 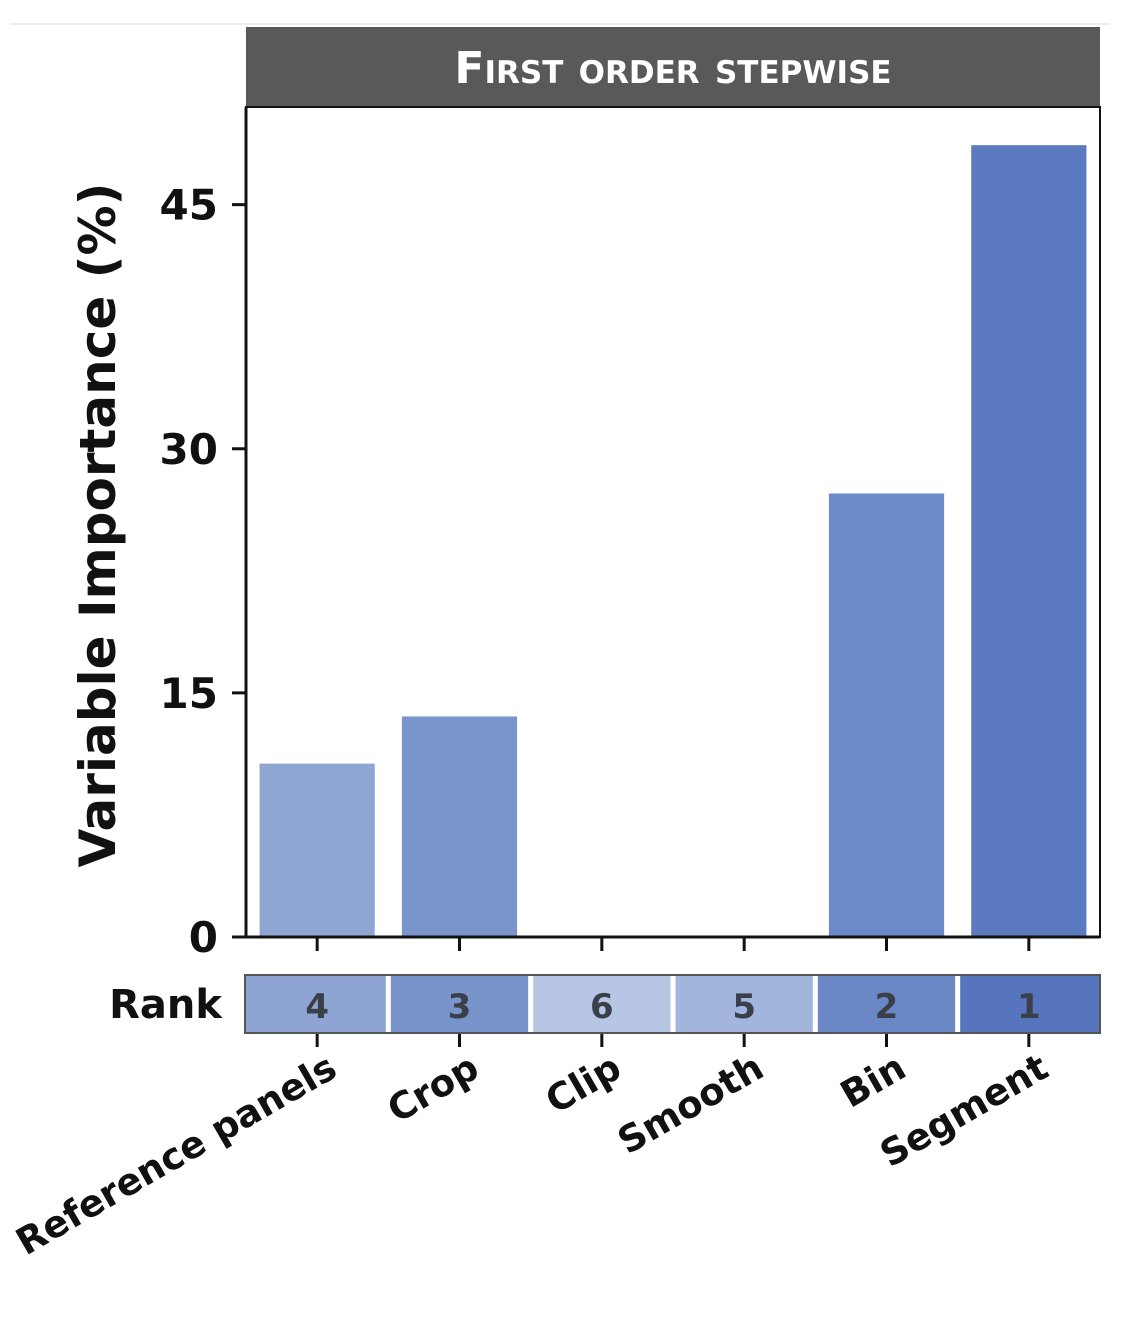 What do you see at coordinates (189, 693) in the screenshot?
I see `y-tick-label: 15` at bounding box center [189, 693].